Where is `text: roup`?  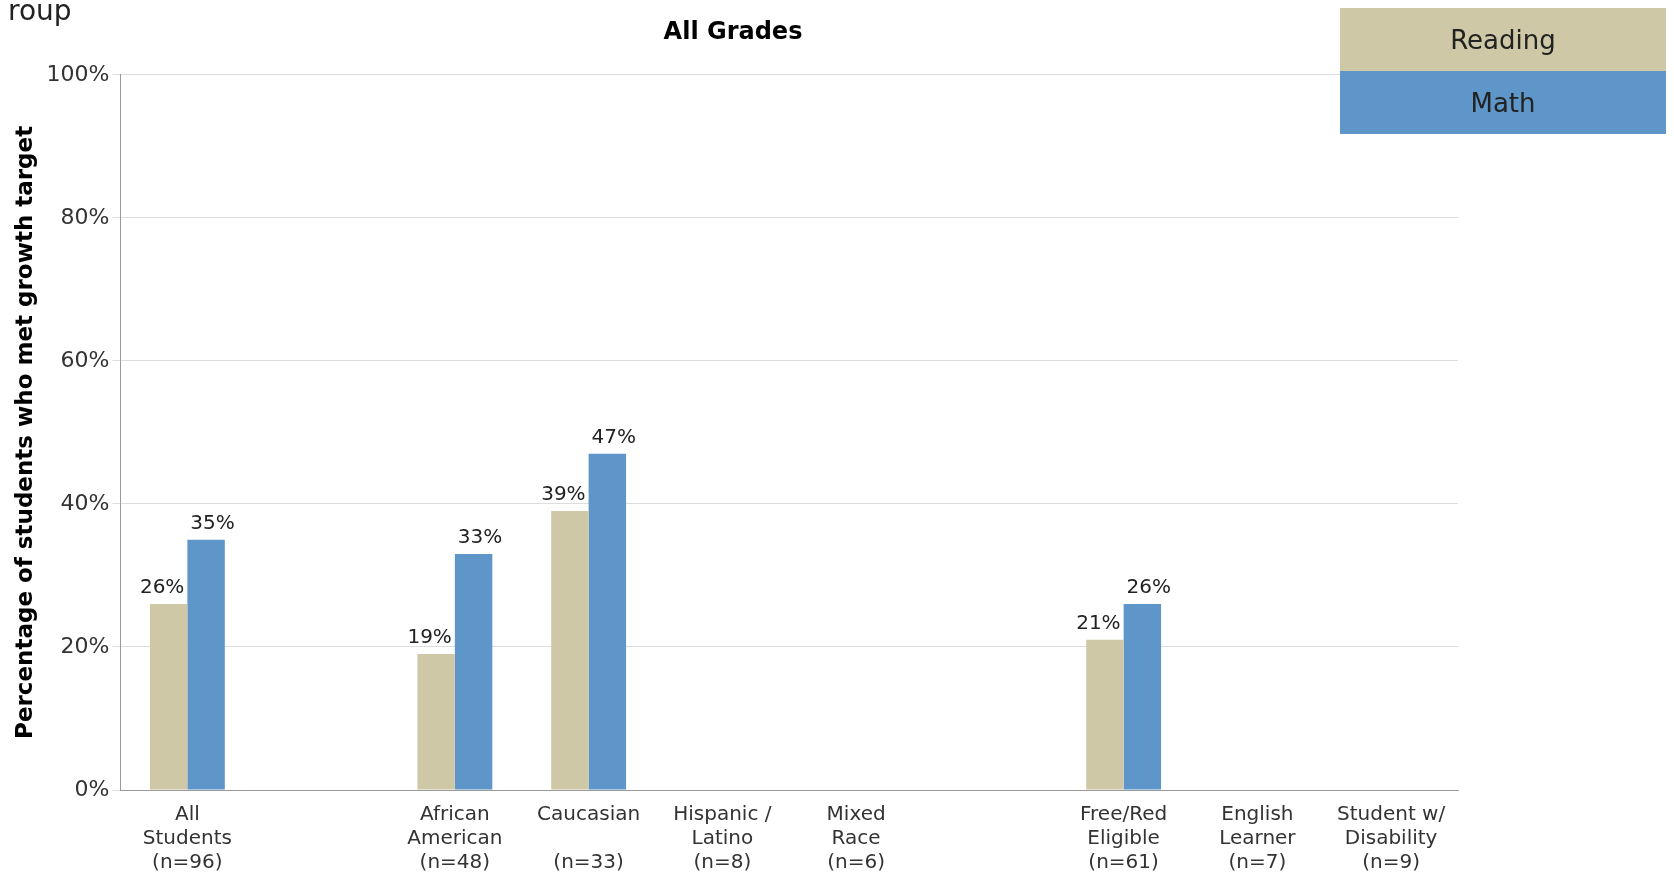
text: roup is located at coordinates (40, 13).